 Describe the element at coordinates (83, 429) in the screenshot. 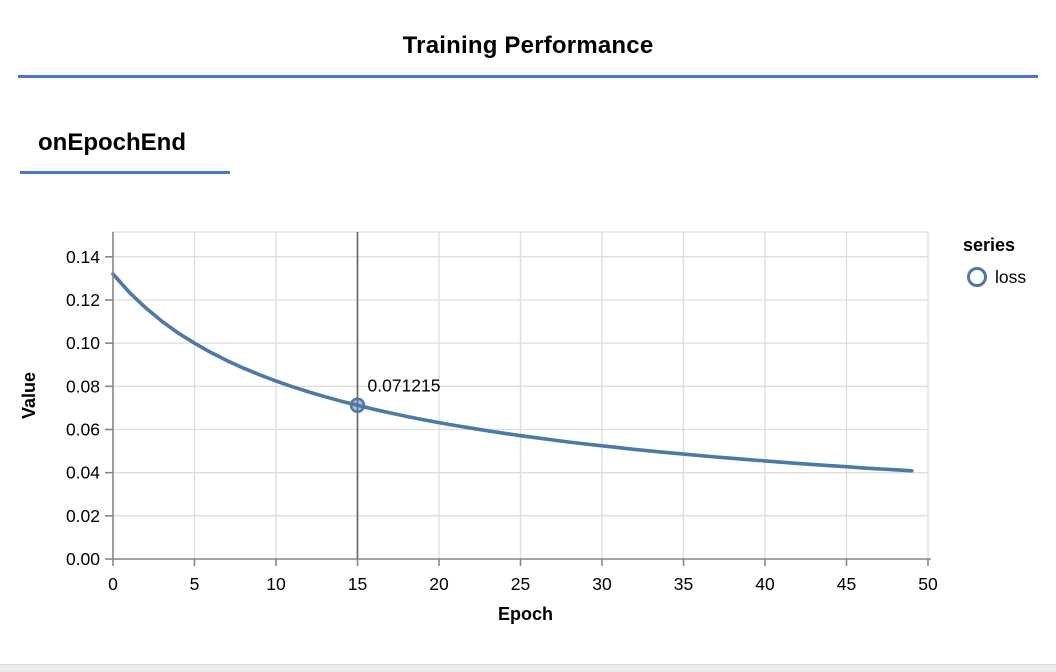

I see `y-tick-label: 0.06` at that location.